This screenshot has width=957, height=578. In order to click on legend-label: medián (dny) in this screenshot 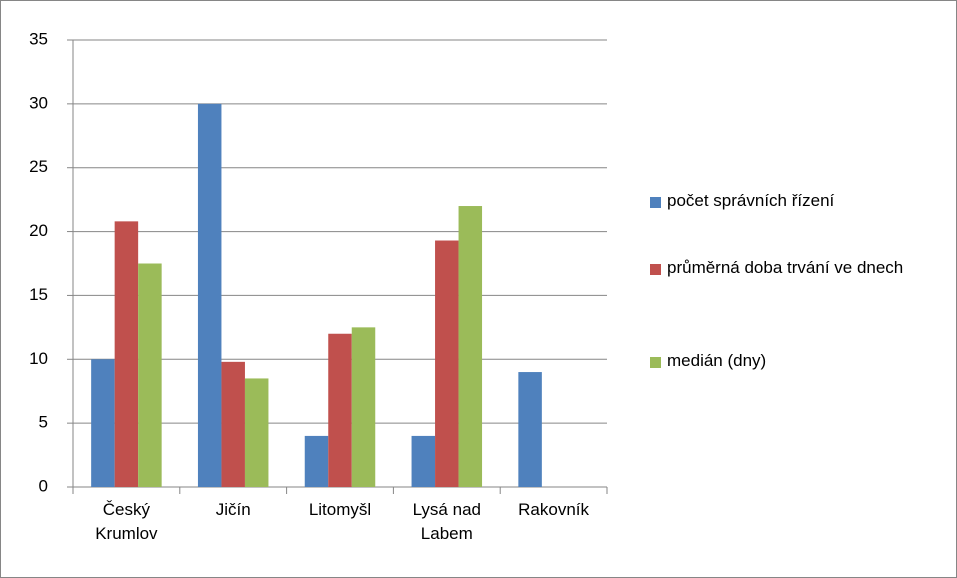, I will do `click(717, 360)`.